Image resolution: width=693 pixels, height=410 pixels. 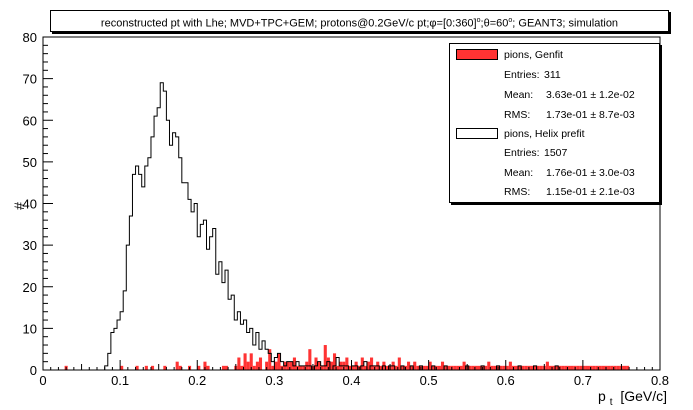 I want to click on legend-stat-row: RMS: 1.15e-01 ± 2.1e-03, so click(x=554, y=192).